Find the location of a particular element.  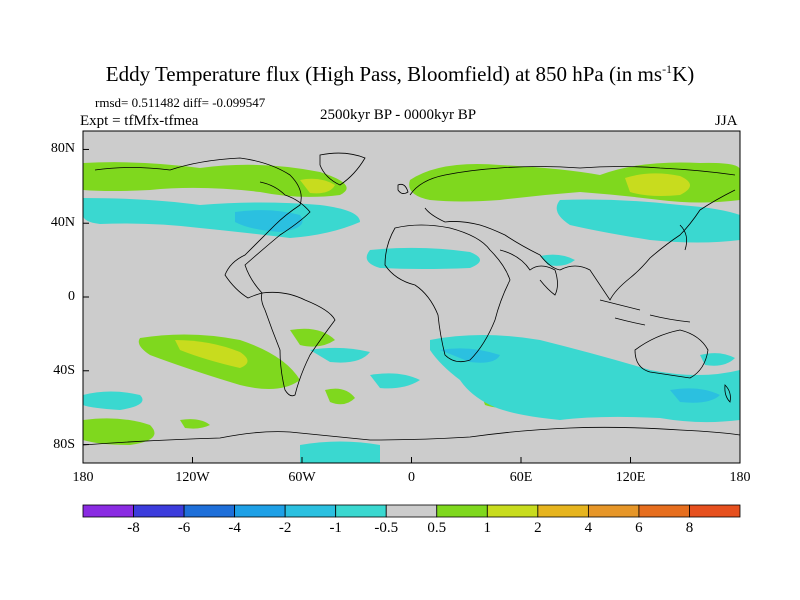

contour-nh-cyan4 is located at coordinates (557, 260).